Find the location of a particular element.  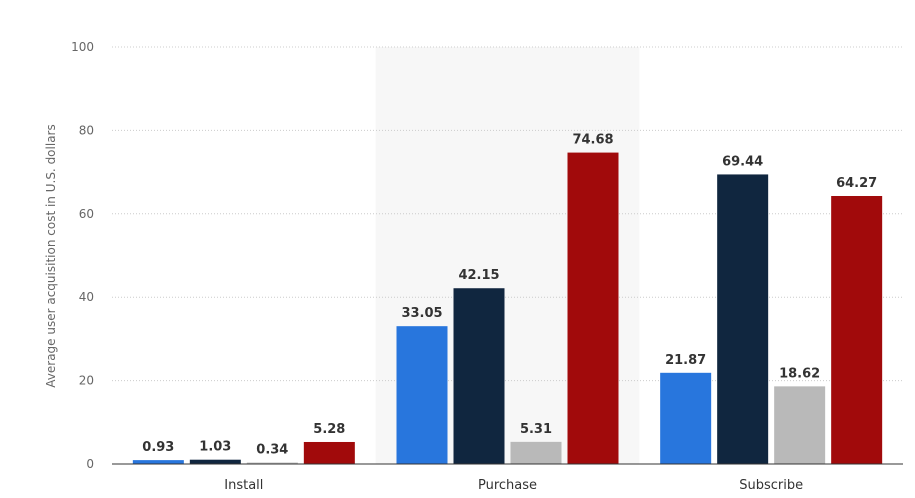

data-label-install-series-1: 0.93 is located at coordinates (158, 447).